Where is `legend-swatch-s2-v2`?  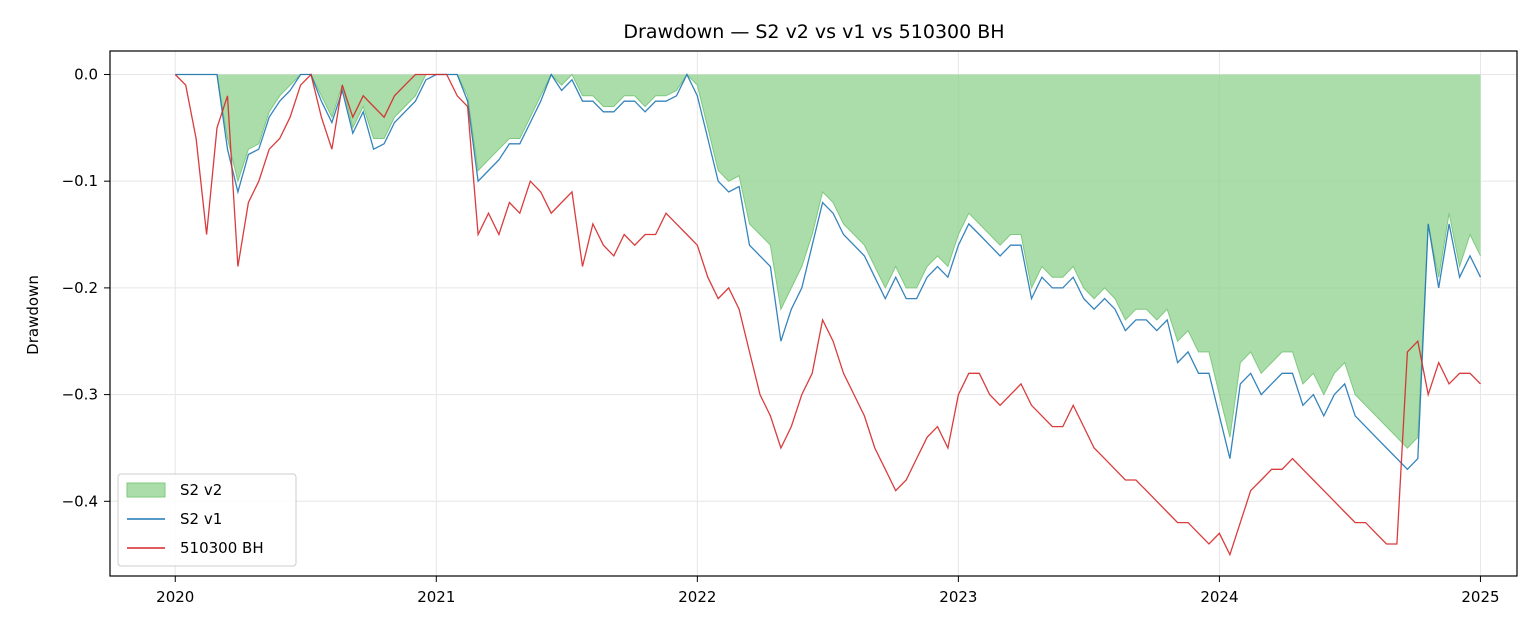
legend-swatch-s2-v2 is located at coordinates (146, 490).